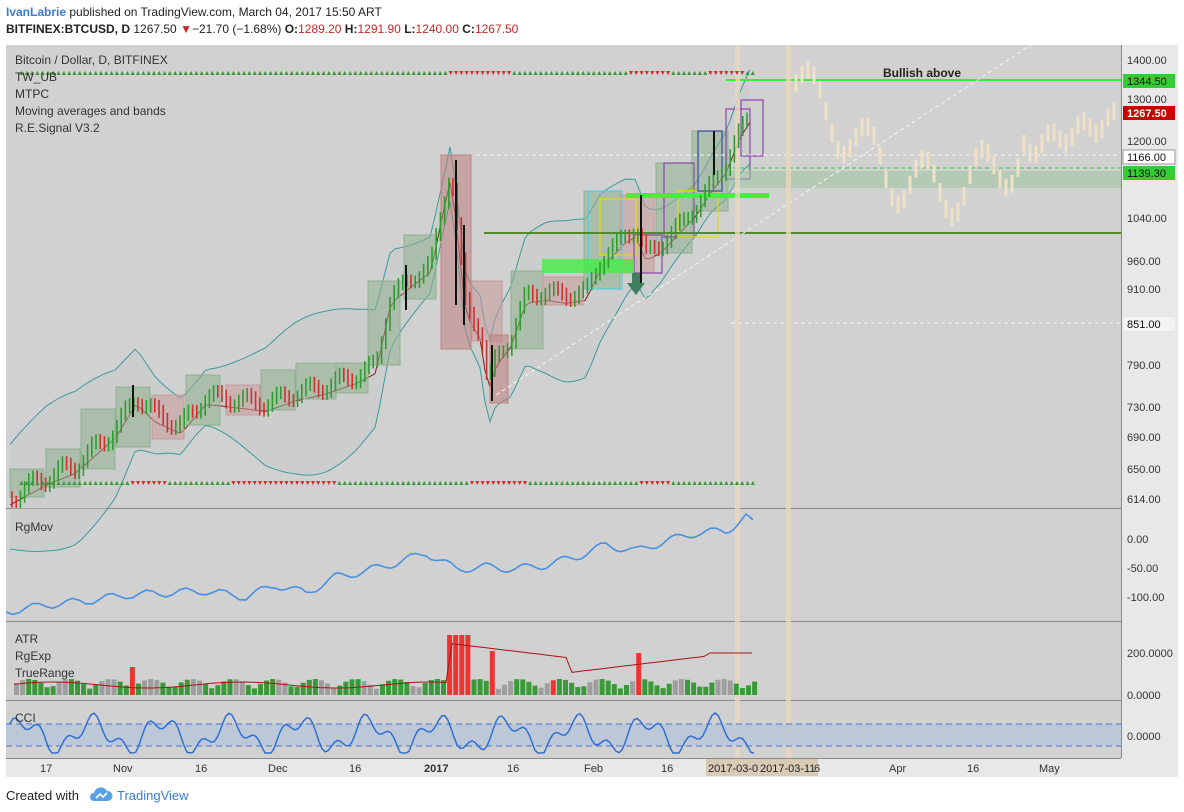  Describe the element at coordinates (153, 795) in the screenshot. I see `tradingview-link: TradingView` at that location.